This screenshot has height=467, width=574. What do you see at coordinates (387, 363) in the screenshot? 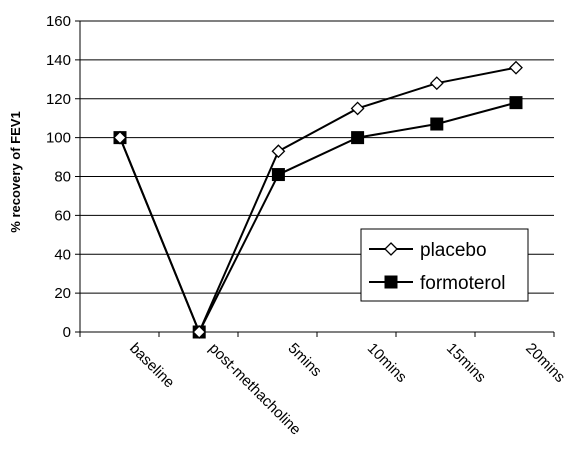
I see `x-tick-label: 10mins` at bounding box center [387, 363].